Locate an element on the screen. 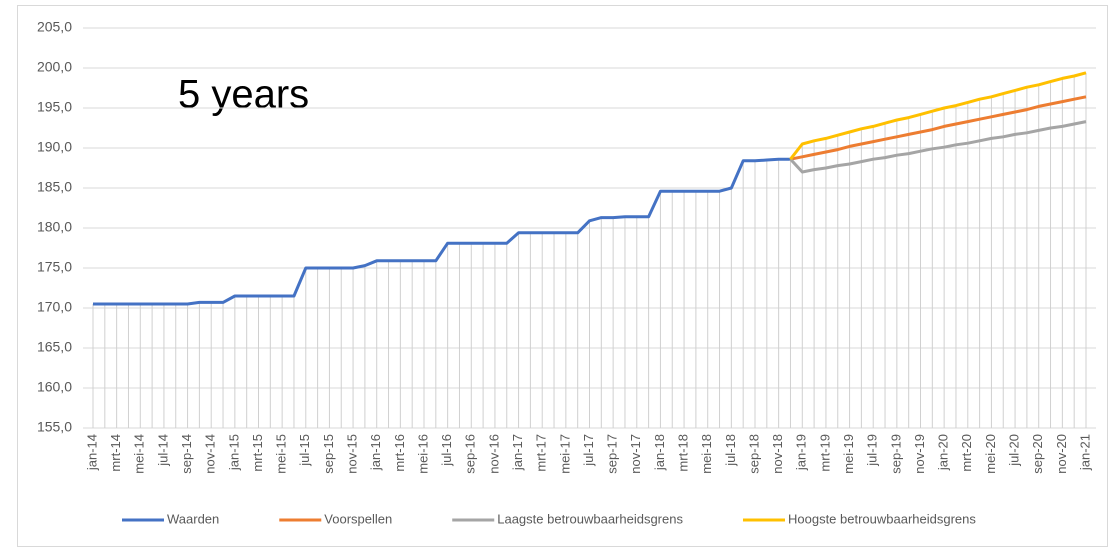 This screenshot has width=1109, height=547. x-tick-label: mei-14 is located at coordinates (139, 454).